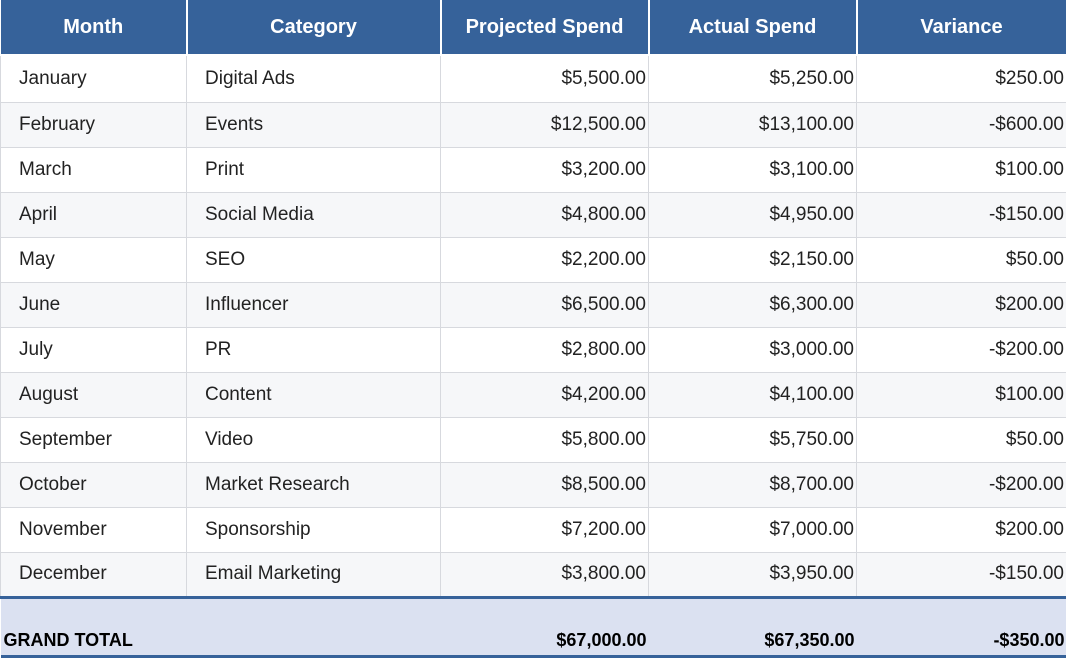 This screenshot has height=658, width=1066. What do you see at coordinates (961, 27) in the screenshot?
I see `header-variance: Variance` at bounding box center [961, 27].